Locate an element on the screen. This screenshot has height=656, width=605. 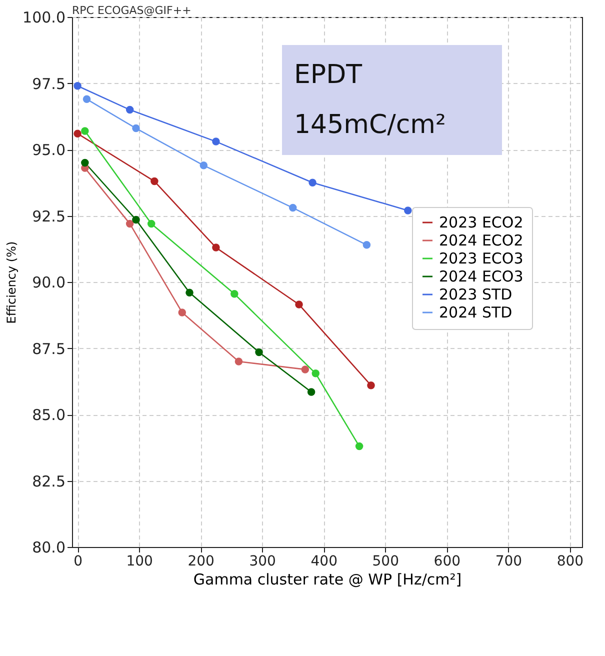
x-tick-label: 300 is located at coordinates (262, 562).